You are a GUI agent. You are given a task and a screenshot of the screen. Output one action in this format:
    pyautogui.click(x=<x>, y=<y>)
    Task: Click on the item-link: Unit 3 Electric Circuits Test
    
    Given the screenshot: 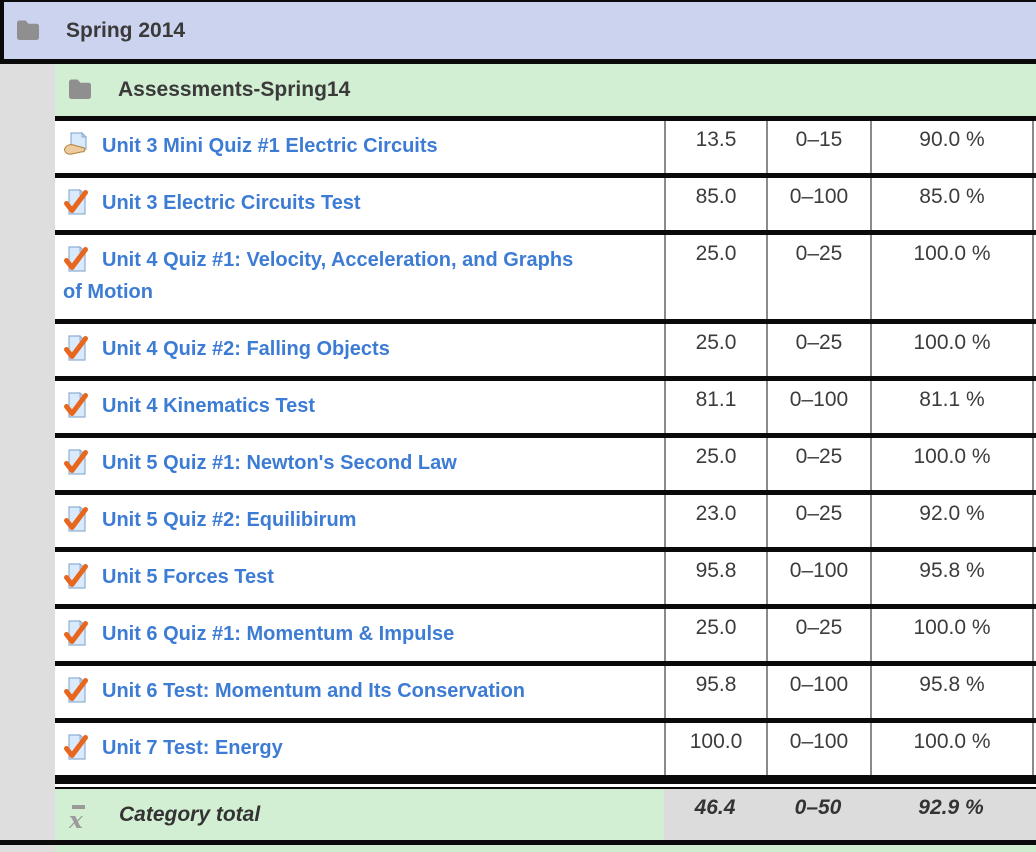 What is the action you would take?
    pyautogui.click(x=231, y=203)
    